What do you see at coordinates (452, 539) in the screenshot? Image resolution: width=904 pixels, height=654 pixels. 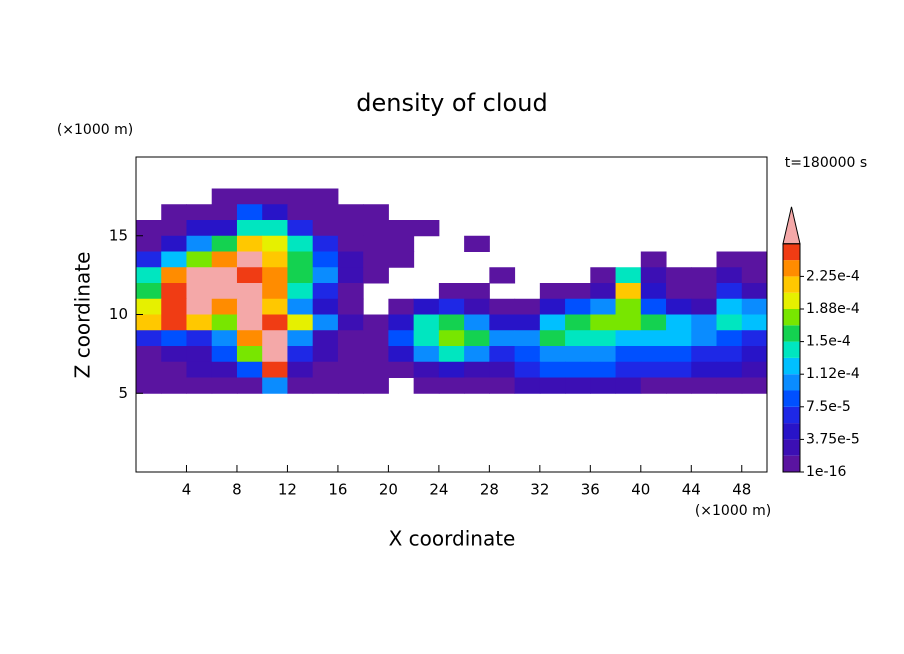 I see `x-axis-label: X coordinate` at bounding box center [452, 539].